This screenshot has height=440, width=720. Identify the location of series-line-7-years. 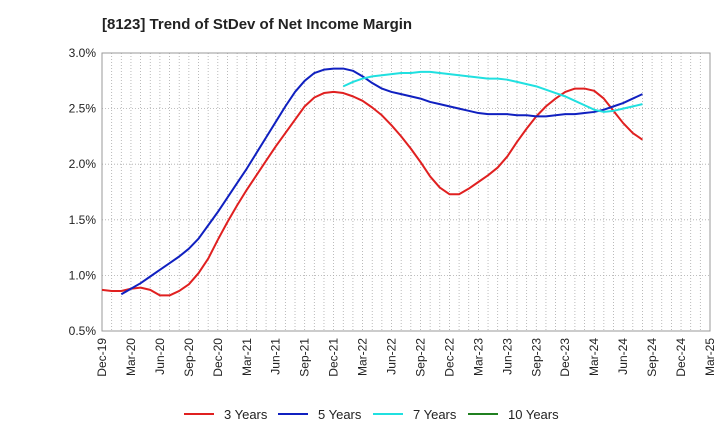
(492, 91).